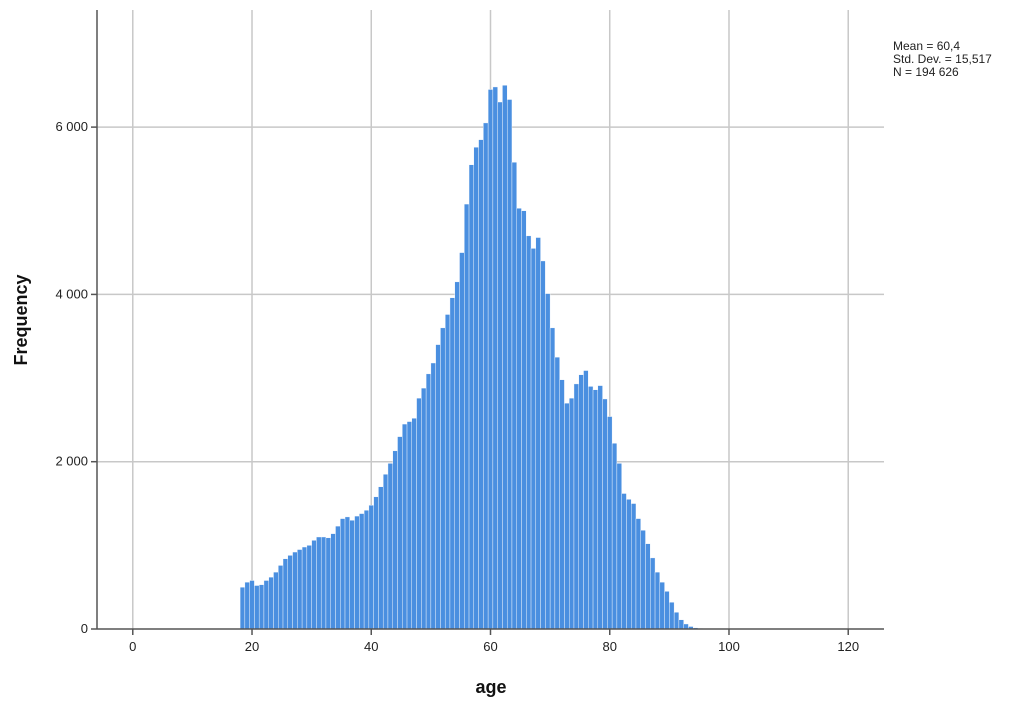 The width and height of the screenshot is (1025, 703). I want to click on x-axis-title: age, so click(490, 687).